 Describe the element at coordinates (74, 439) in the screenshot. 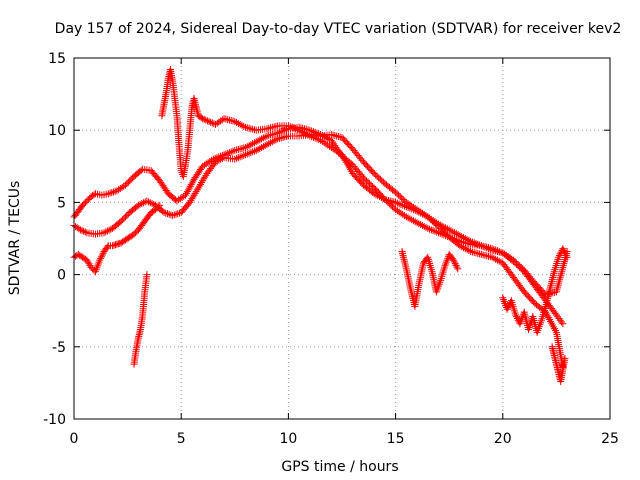

I see `x-tick-label: 0` at that location.